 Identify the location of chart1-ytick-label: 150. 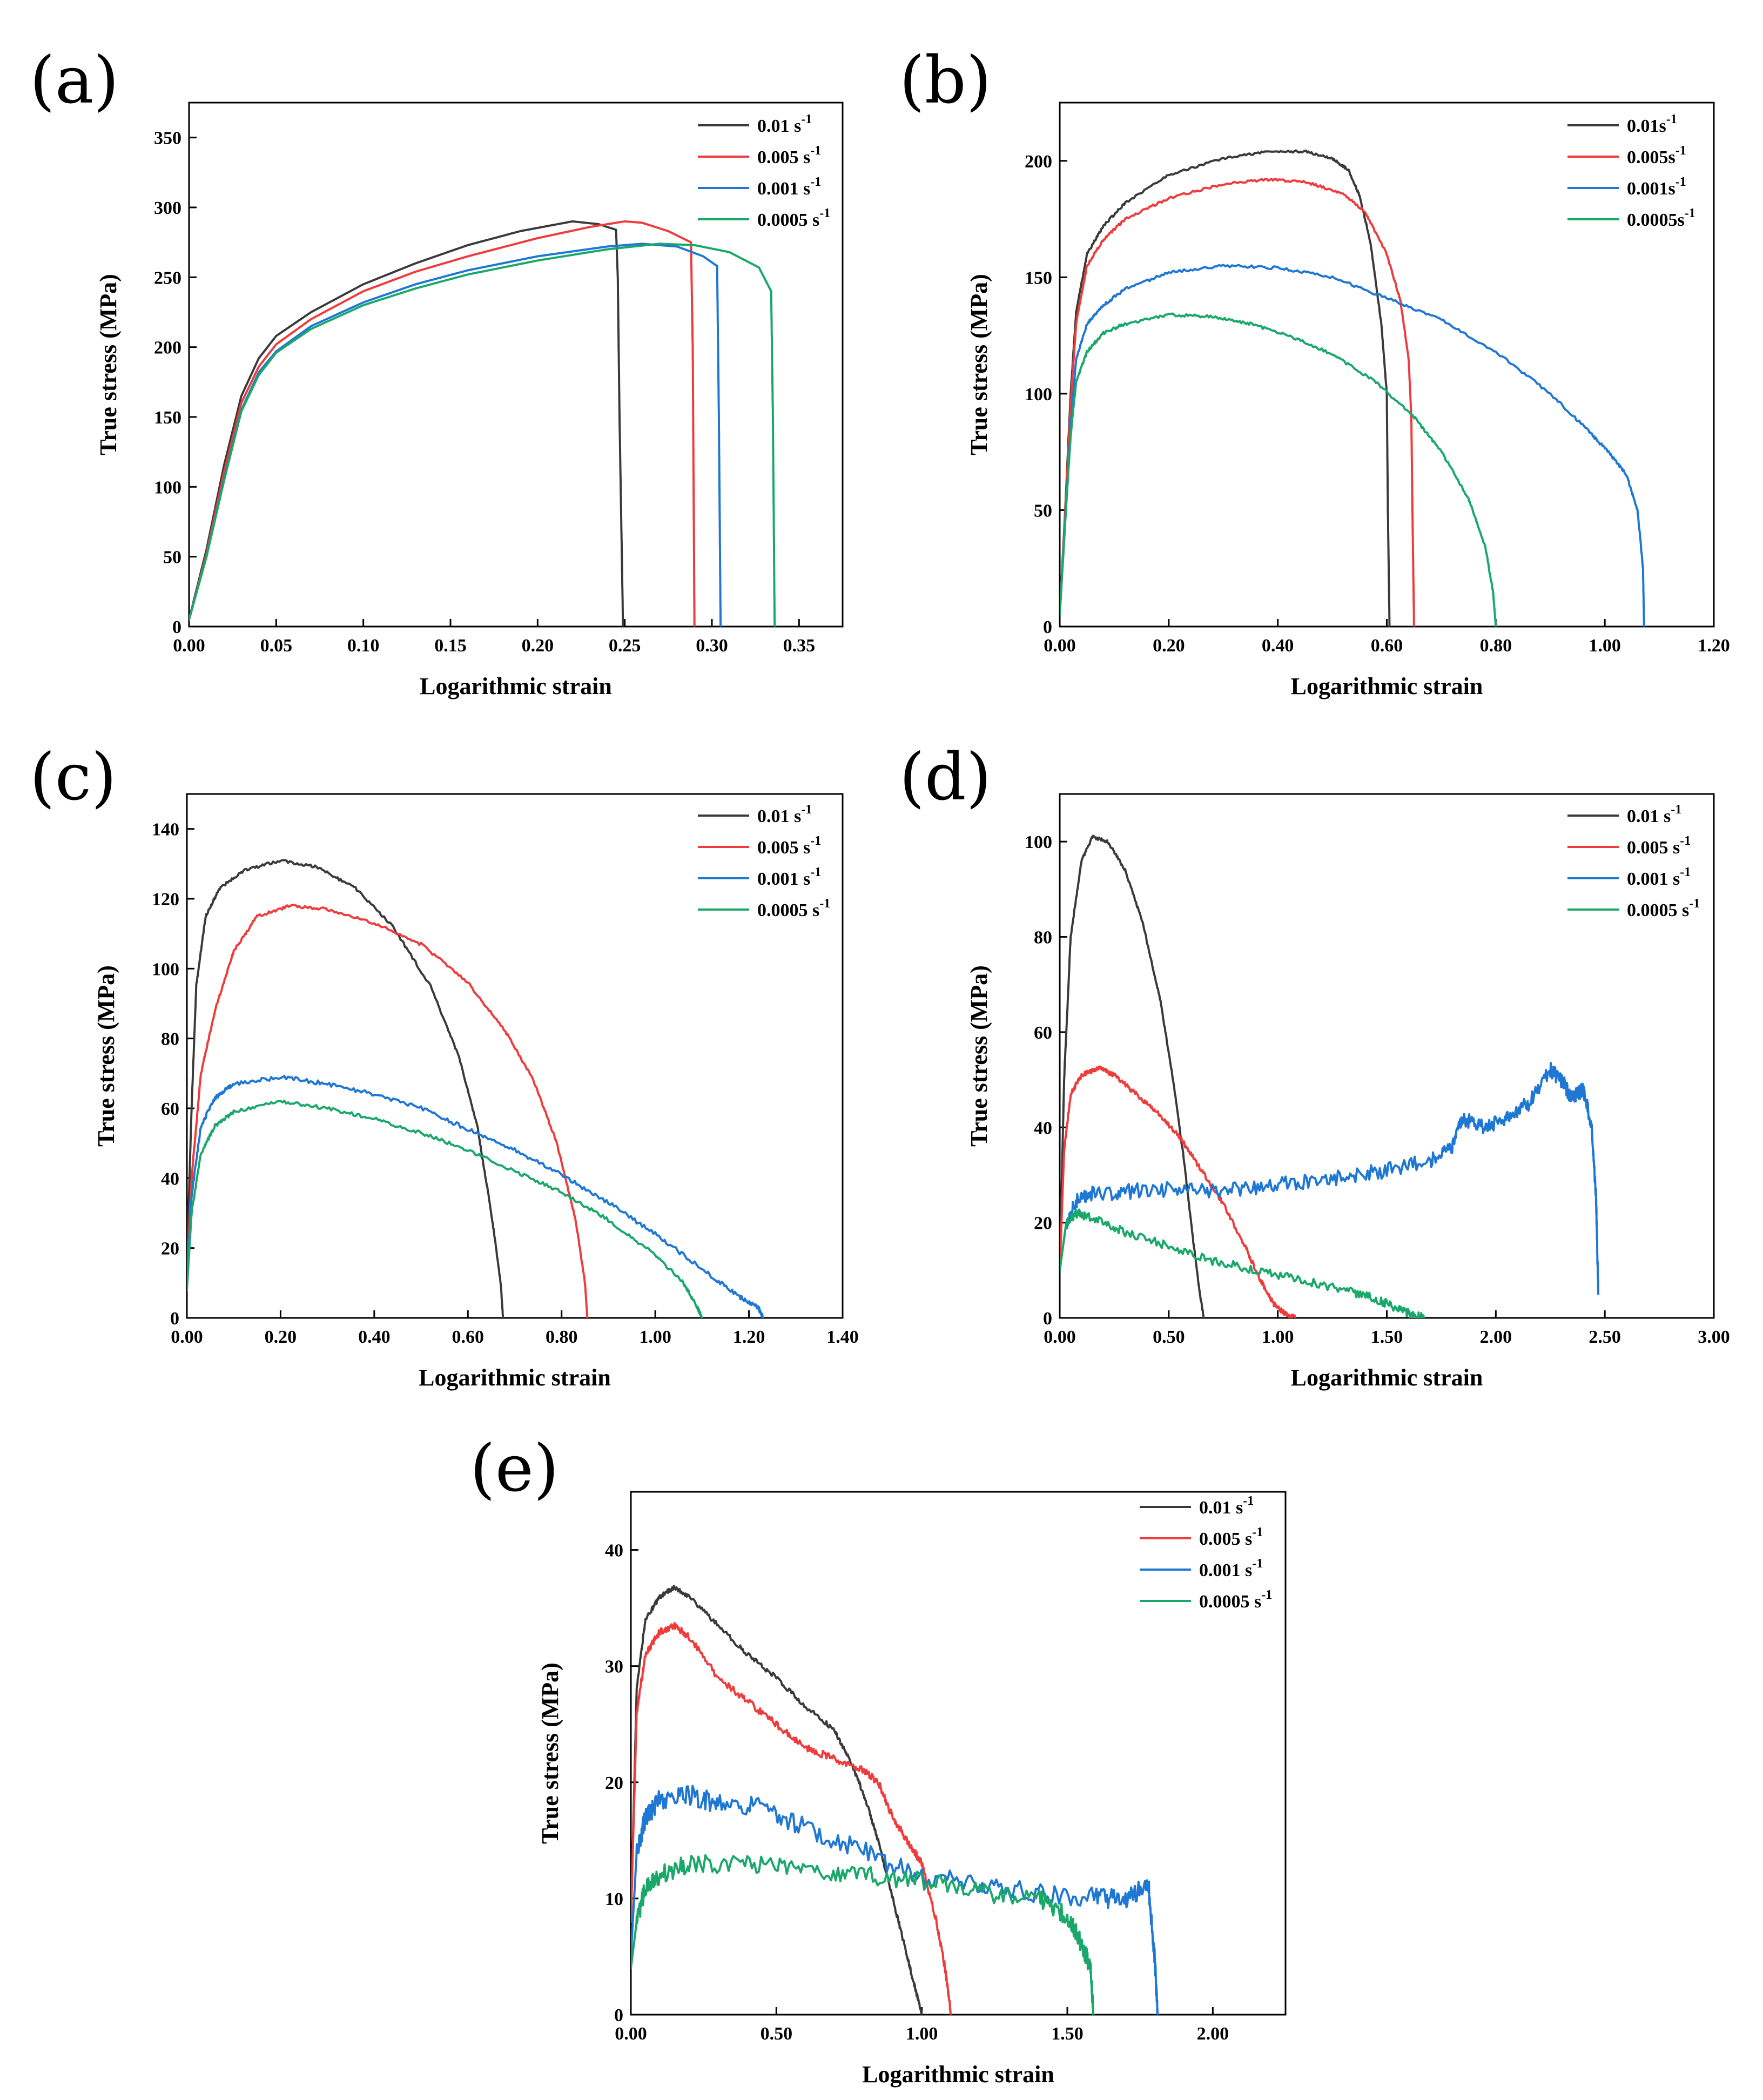
(1038, 278).